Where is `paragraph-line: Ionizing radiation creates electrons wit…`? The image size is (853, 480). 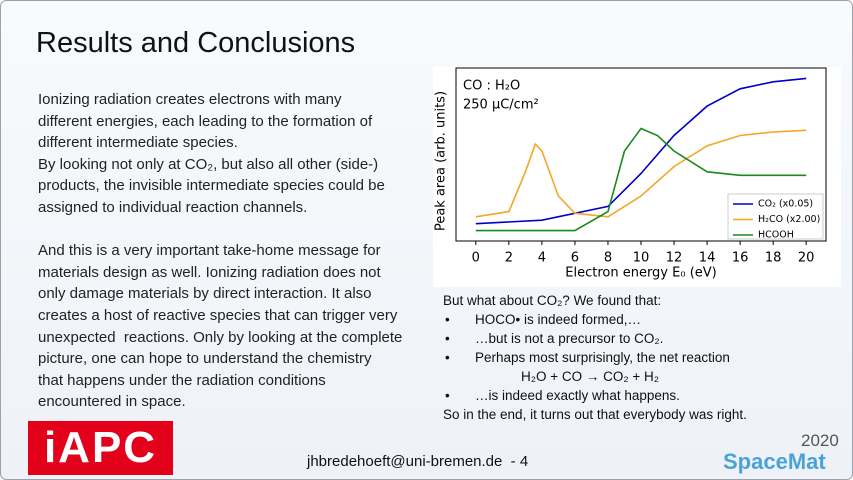 paragraph-line: Ionizing radiation creates electrons wit… is located at coordinates (190, 99).